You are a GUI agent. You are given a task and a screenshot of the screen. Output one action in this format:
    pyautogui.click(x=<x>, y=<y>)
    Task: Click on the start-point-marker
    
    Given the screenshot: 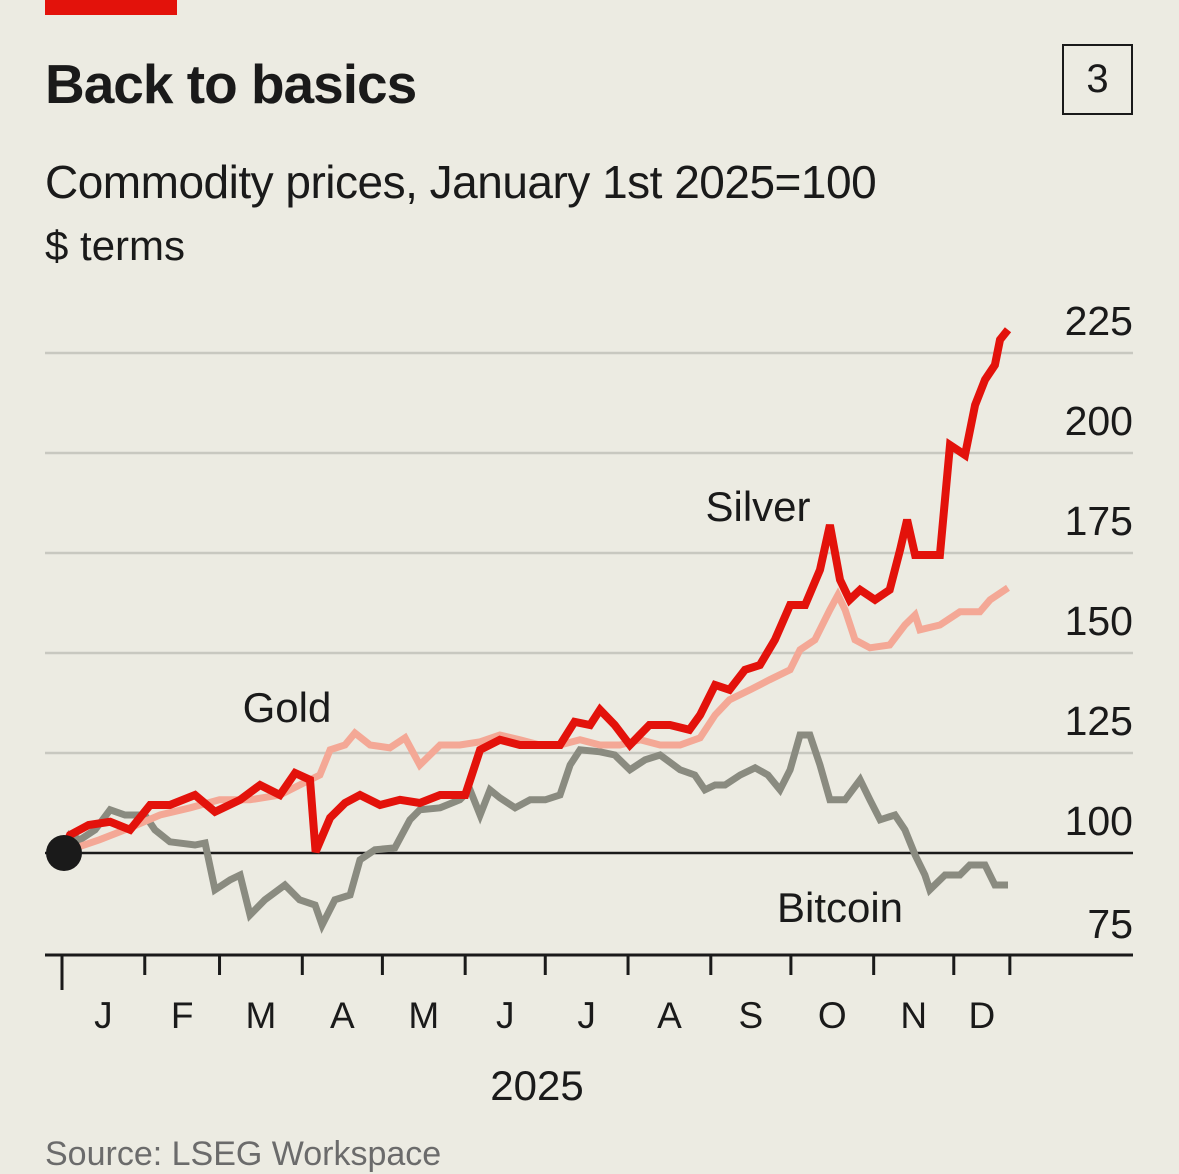 What is the action you would take?
    pyautogui.click(x=64, y=853)
    